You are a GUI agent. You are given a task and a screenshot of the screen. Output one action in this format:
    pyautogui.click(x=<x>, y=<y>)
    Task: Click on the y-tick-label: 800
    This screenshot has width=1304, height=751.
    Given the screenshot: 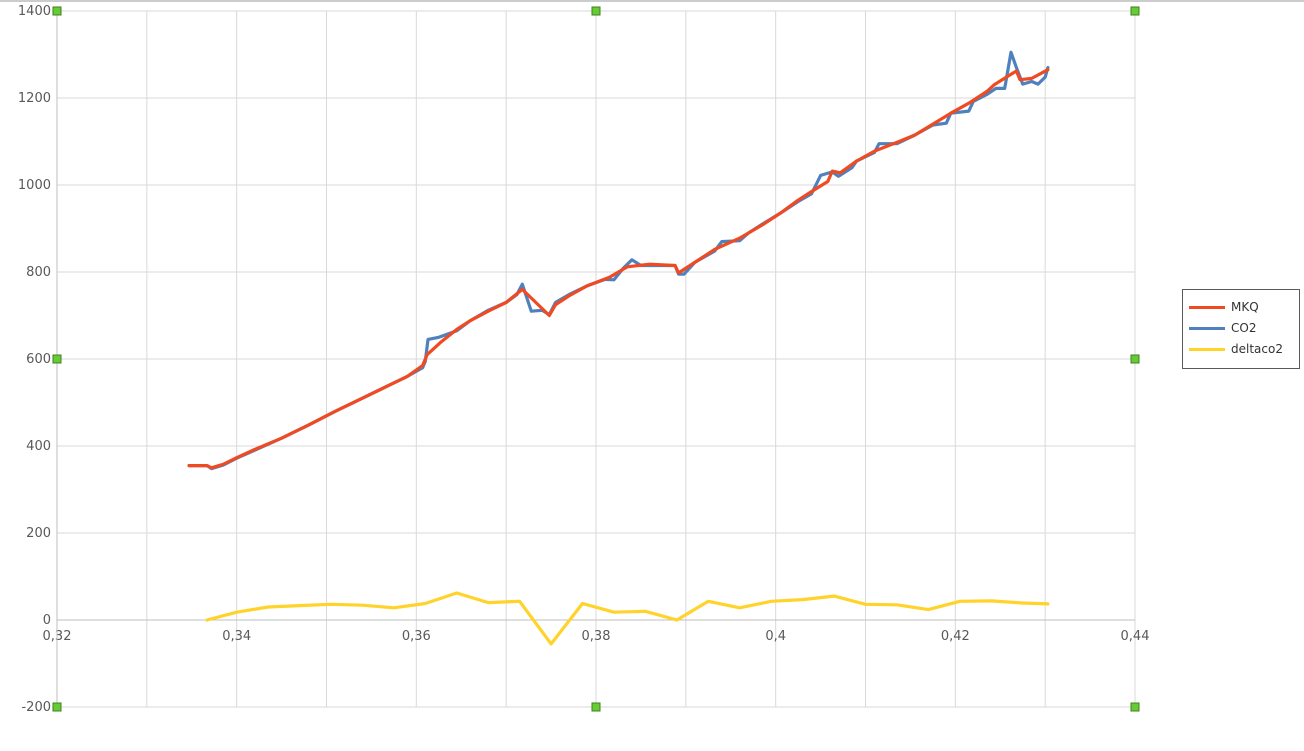 What is the action you would take?
    pyautogui.click(x=38, y=272)
    